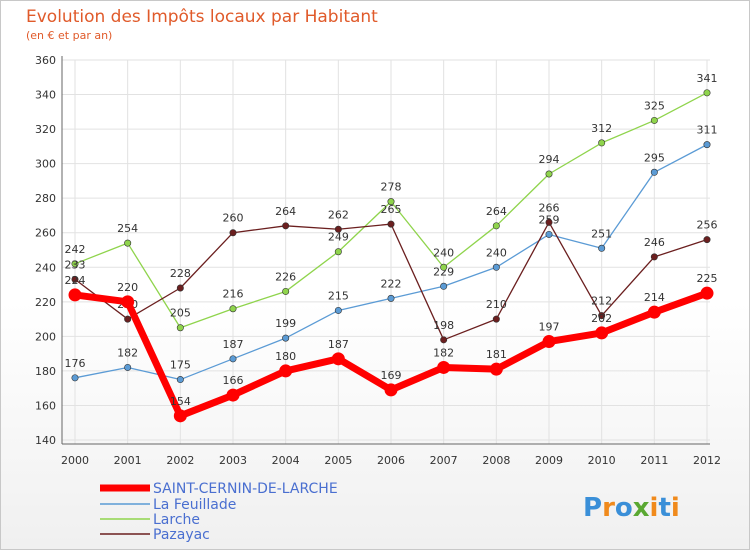 This screenshot has width=750, height=550. Describe the element at coordinates (631, 508) in the screenshot. I see `proxiti-logo: Proxiti` at that location.